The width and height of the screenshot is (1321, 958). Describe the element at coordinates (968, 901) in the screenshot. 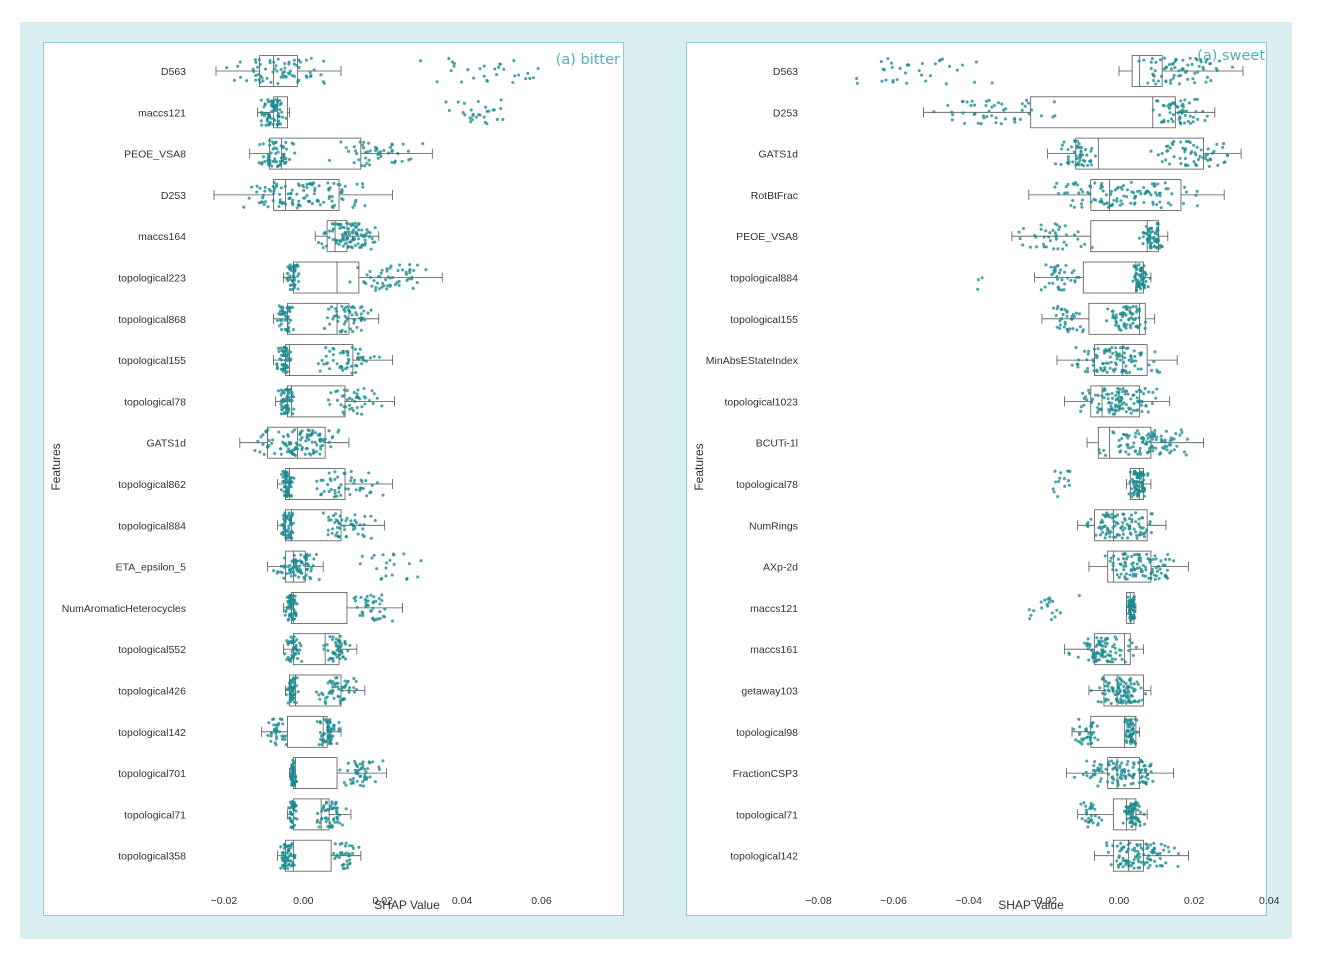

I see `sweet-x-tick-label: −0.04` at that location.